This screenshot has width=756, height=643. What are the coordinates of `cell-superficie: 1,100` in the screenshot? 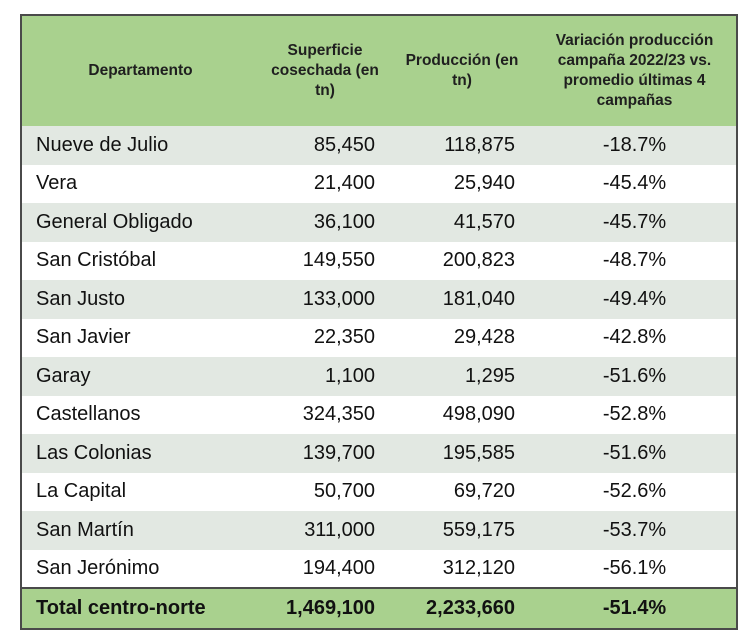 It's located at (349, 375).